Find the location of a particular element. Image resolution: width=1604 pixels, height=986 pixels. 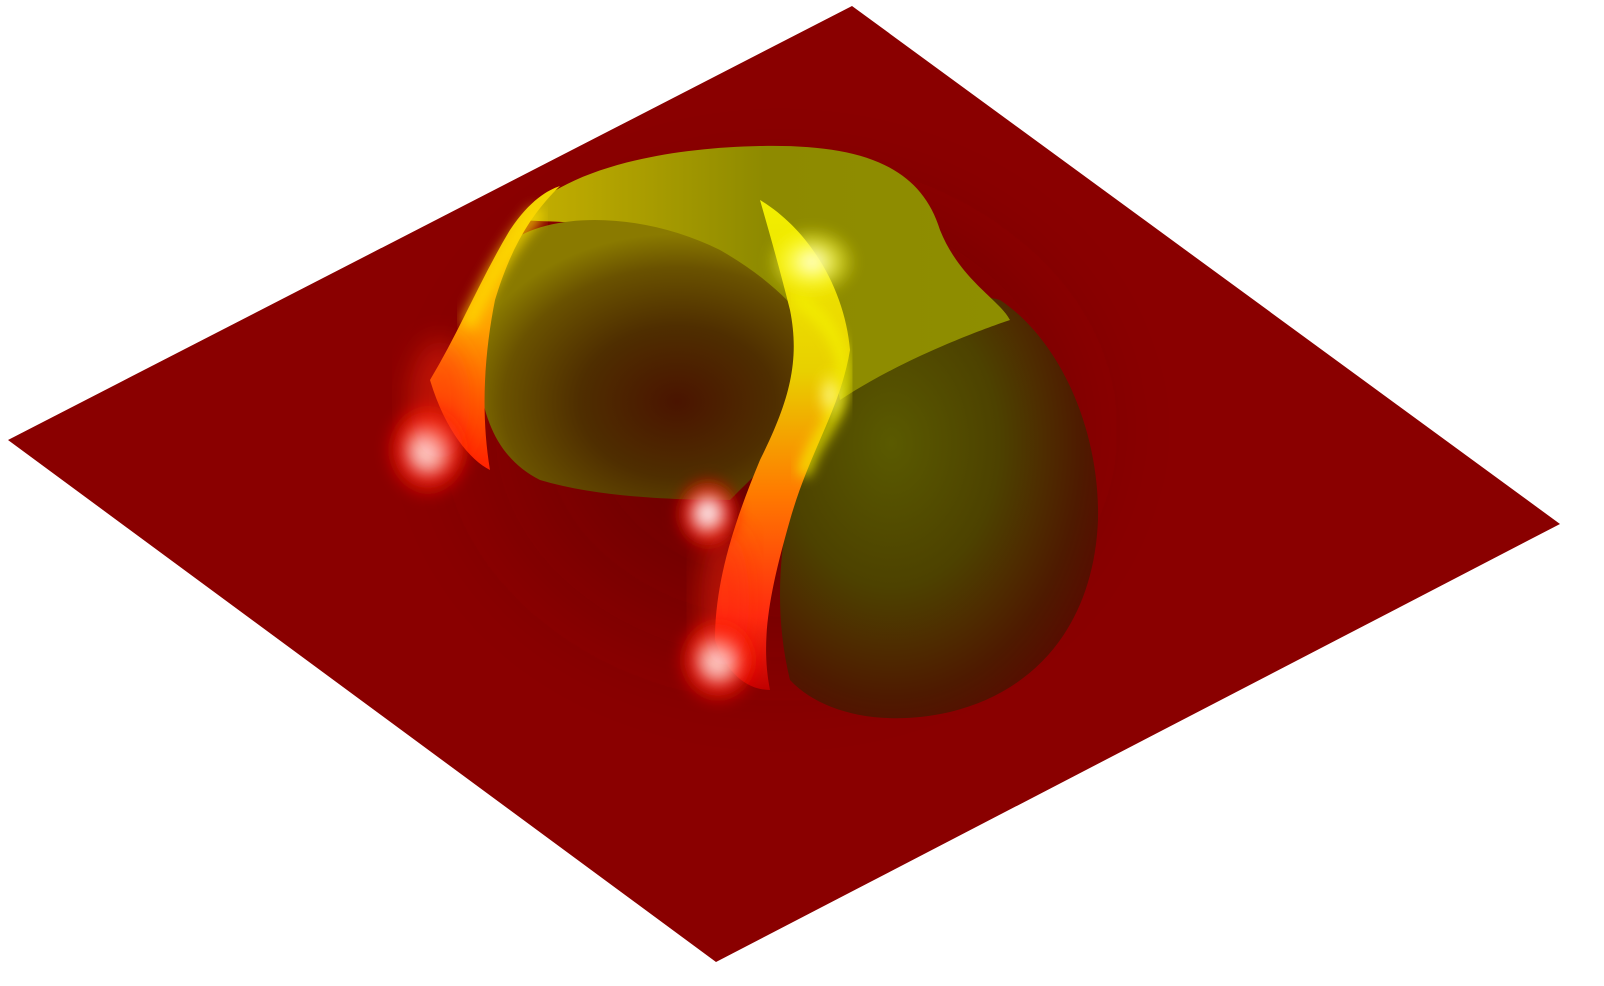

inner-hollow is located at coordinates (659, 360).